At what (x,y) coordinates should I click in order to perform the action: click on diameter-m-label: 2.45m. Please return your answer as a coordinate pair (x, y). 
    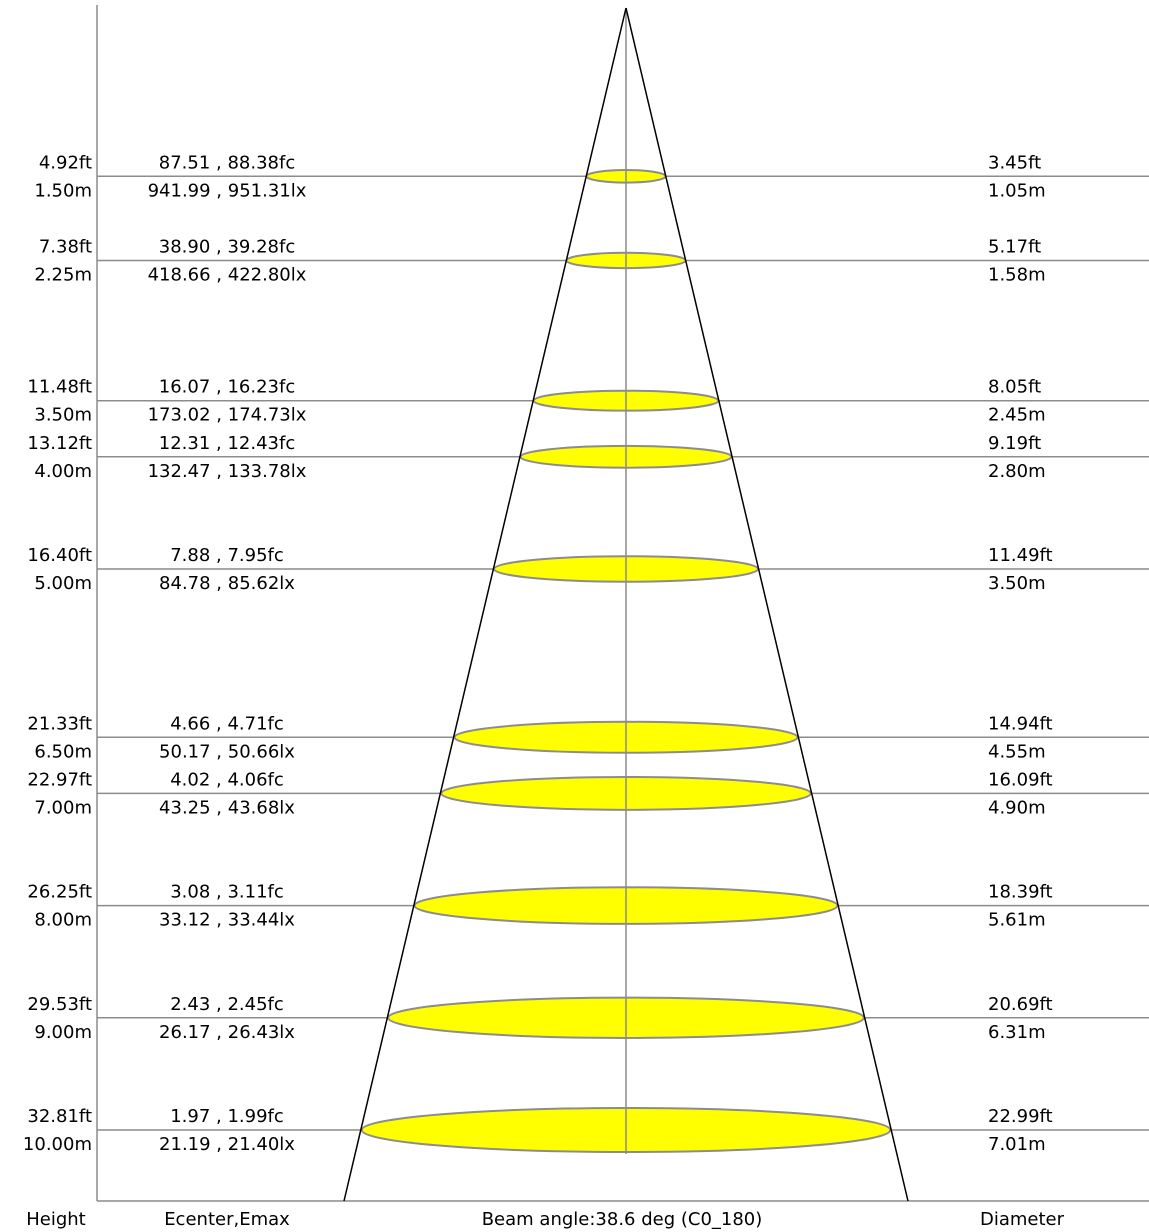
    Looking at the image, I should click on (1017, 415).